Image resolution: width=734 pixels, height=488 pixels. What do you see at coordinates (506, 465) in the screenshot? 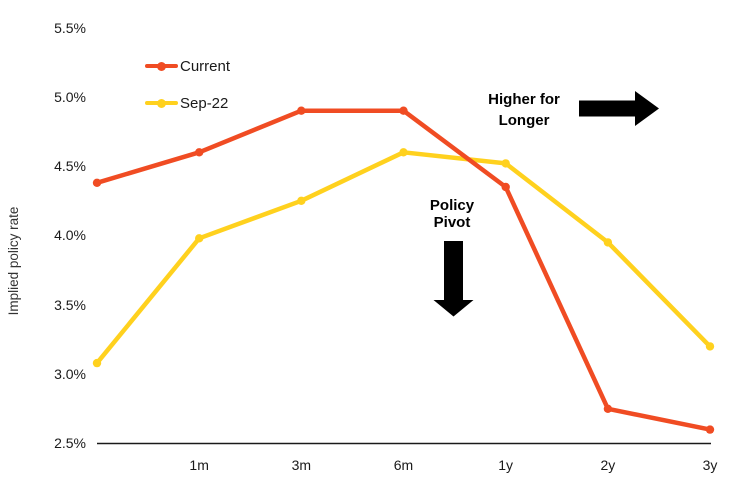
I see `x-tick-label-1y: 1y` at bounding box center [506, 465].